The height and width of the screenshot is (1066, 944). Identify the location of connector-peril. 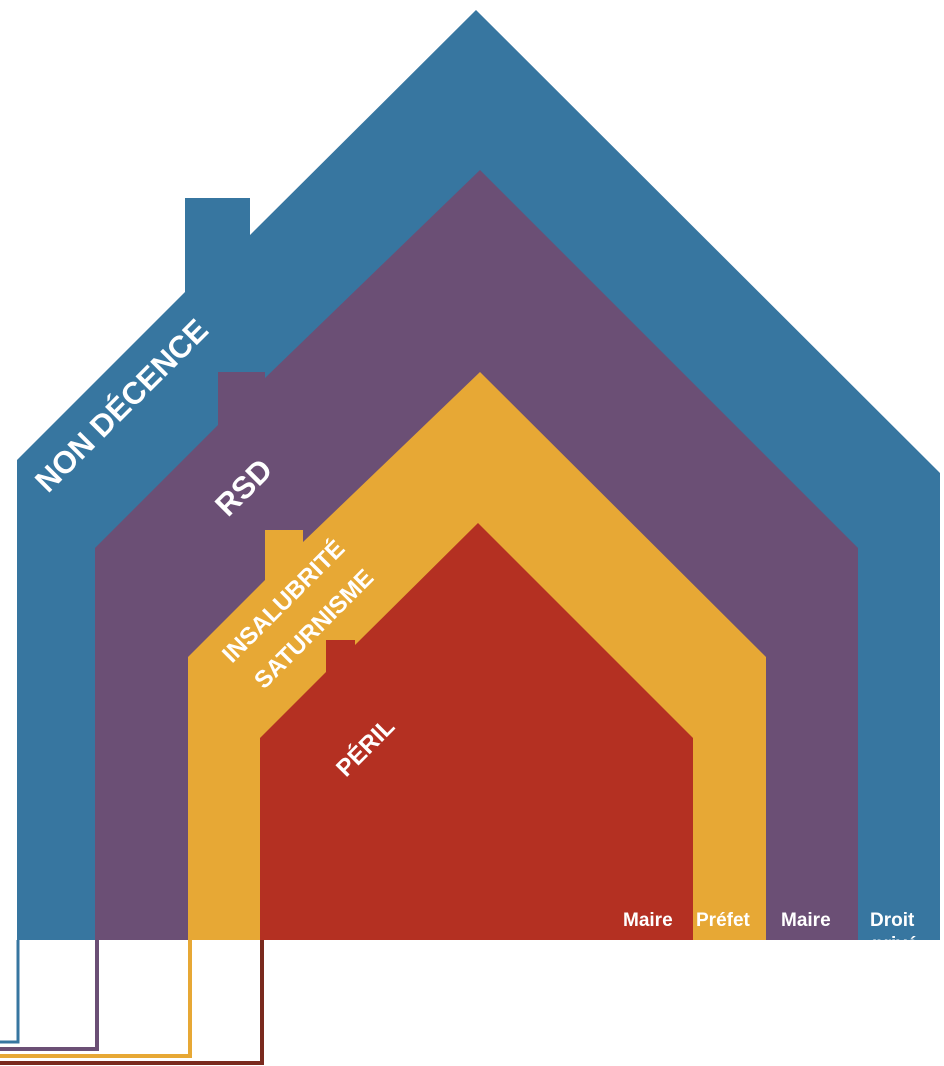
(132, 1002).